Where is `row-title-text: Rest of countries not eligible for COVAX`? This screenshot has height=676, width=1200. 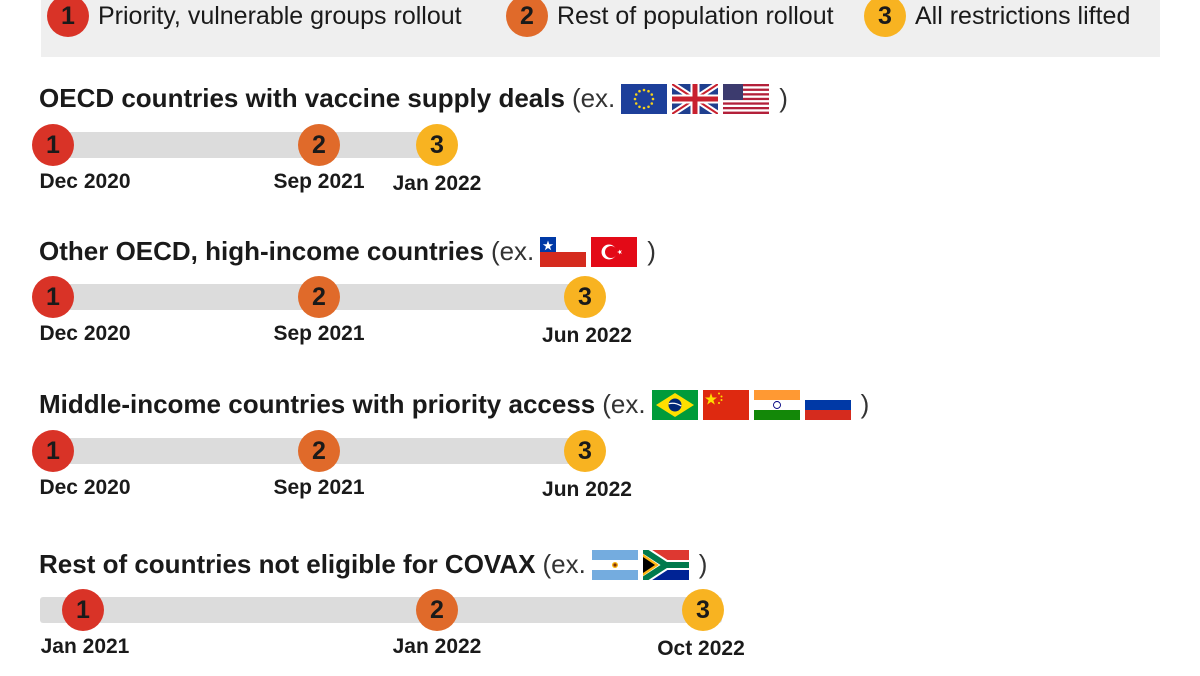
row-title-text: Rest of countries not eligible for COVAX is located at coordinates (287, 564).